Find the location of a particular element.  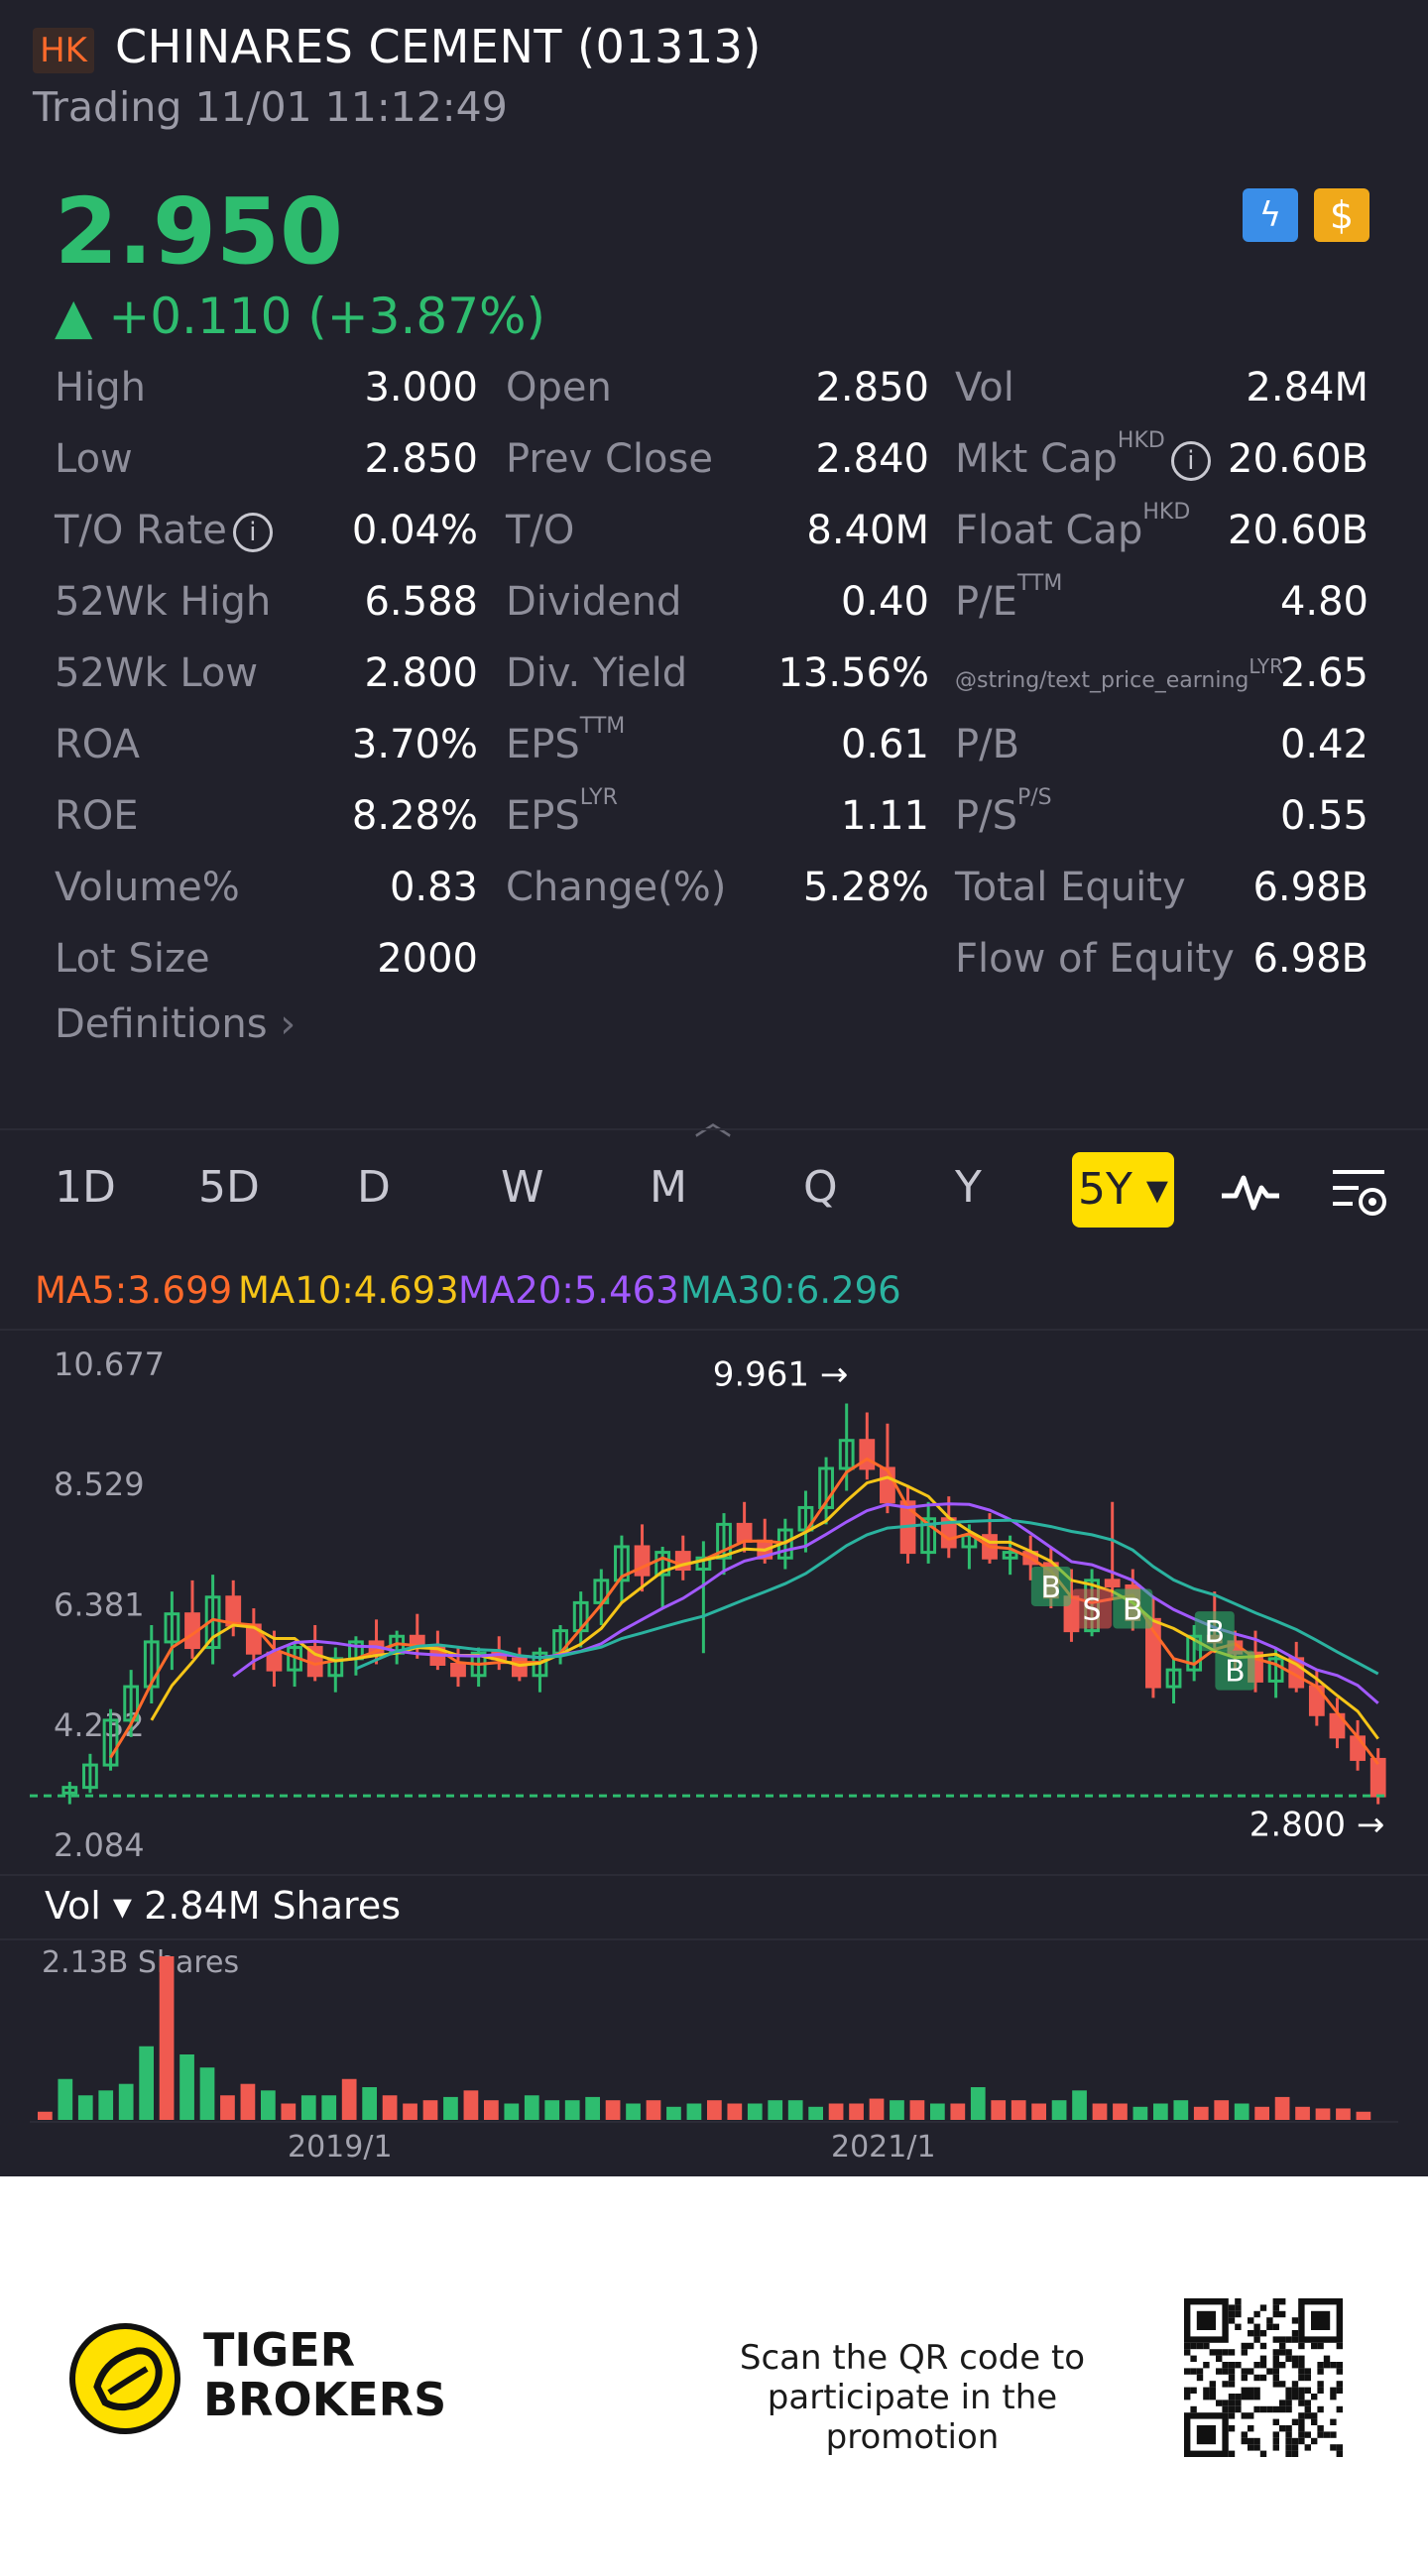

volume-header: Vol ▾ 2.84M Shares is located at coordinates (223, 1906).